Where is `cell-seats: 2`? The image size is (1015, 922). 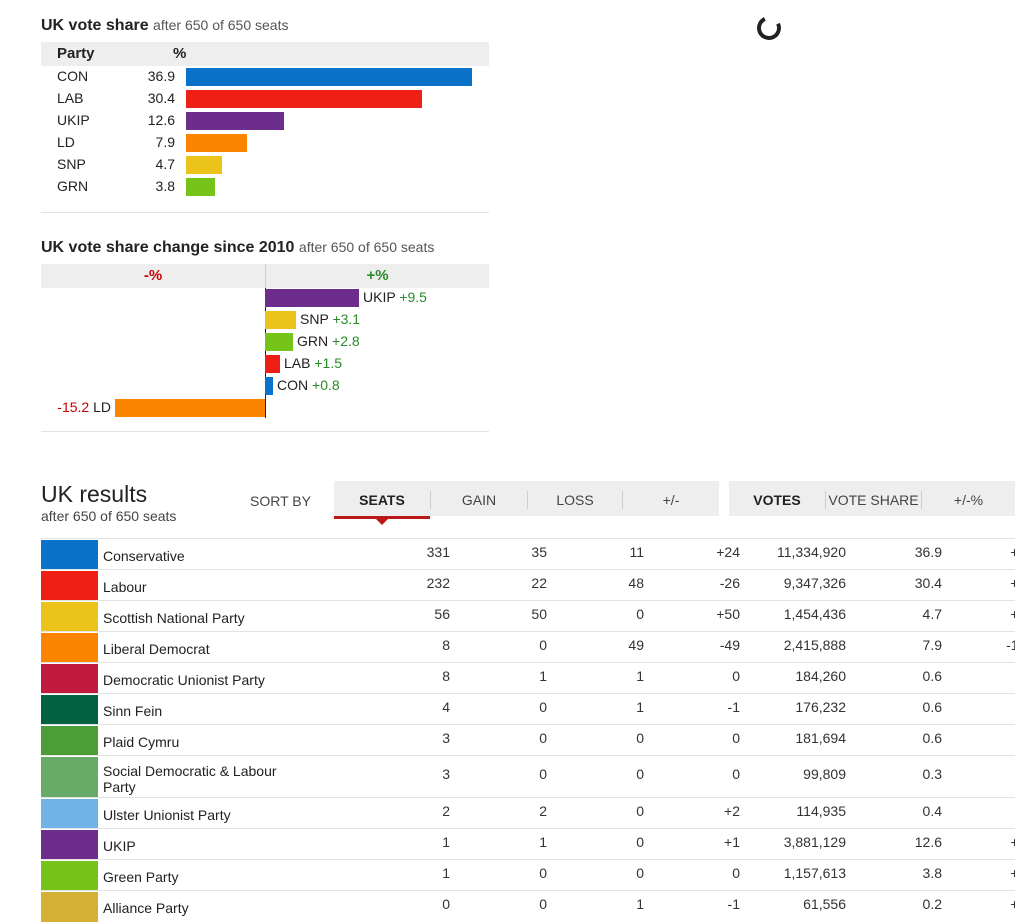 cell-seats: 2 is located at coordinates (446, 811).